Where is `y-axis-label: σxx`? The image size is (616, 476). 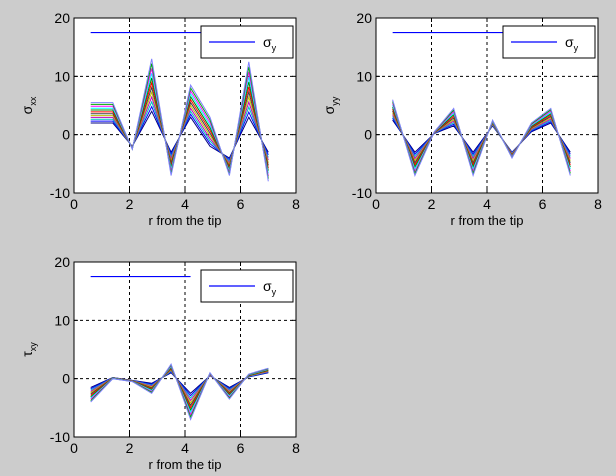 y-axis-label: σxx is located at coordinates (28, 105).